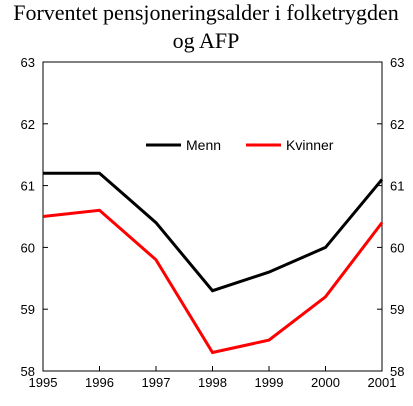 The image size is (413, 406). Describe the element at coordinates (397, 186) in the screenshot. I see `y-right-tick-label: 61` at that location.